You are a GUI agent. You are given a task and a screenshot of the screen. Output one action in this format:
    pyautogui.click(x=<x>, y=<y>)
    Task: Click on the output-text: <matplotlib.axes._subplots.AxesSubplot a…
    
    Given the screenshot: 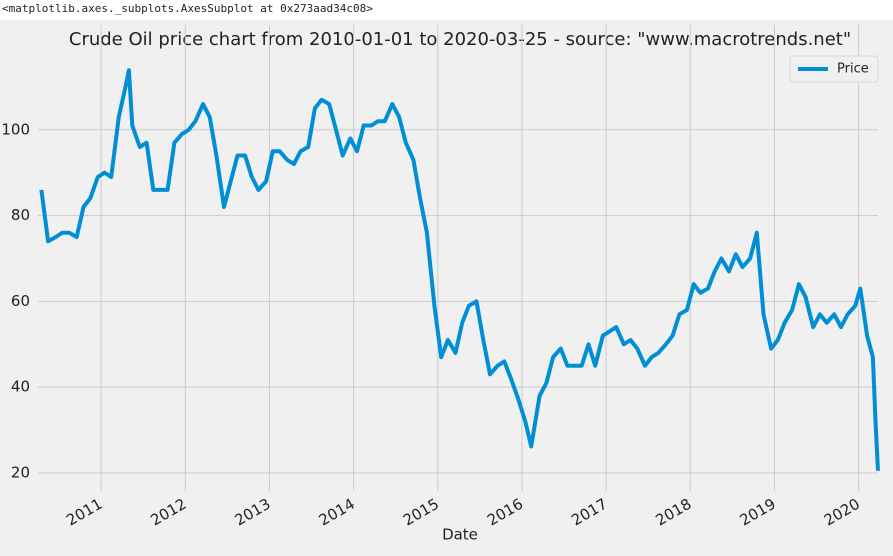 What is the action you would take?
    pyautogui.click(x=187, y=8)
    